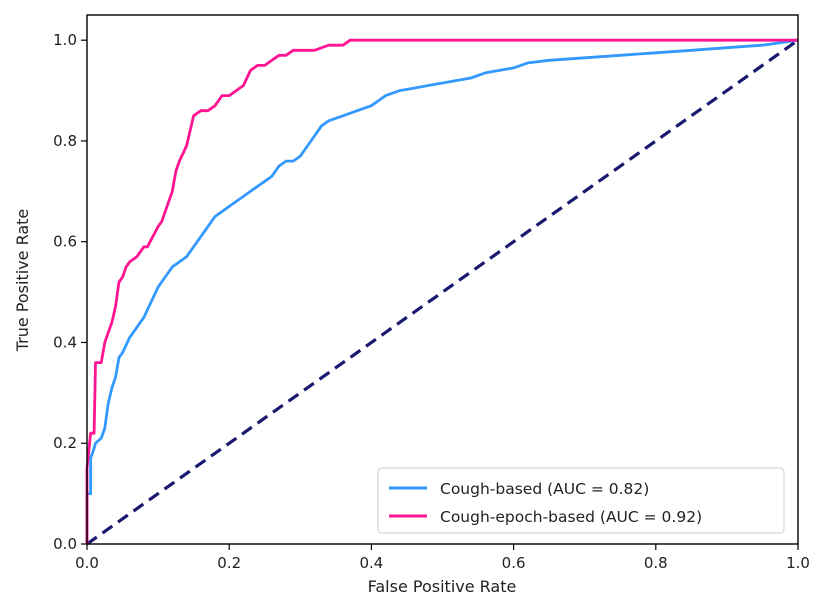 This screenshot has height=601, width=813. Describe the element at coordinates (656, 563) in the screenshot. I see `x-tick-label: 0.8` at that location.